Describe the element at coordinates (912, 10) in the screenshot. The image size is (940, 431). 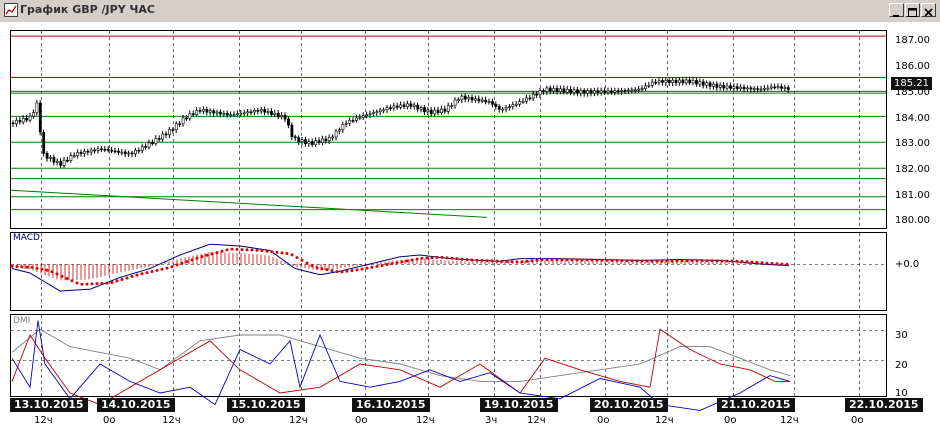
I see `maximize-button` at that location.